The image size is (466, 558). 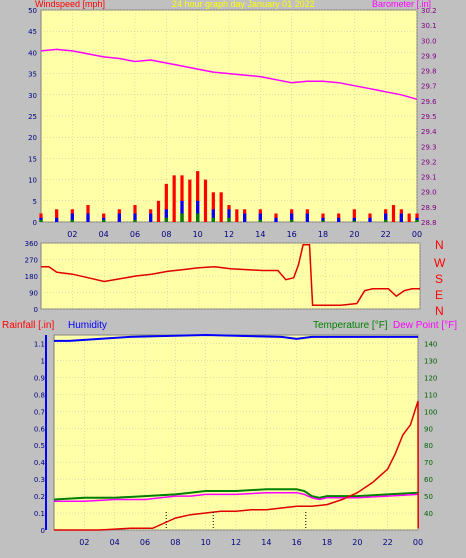 What do you see at coordinates (430, 378) in the screenshot?
I see `temp-y-tick: 120` at bounding box center [430, 378].